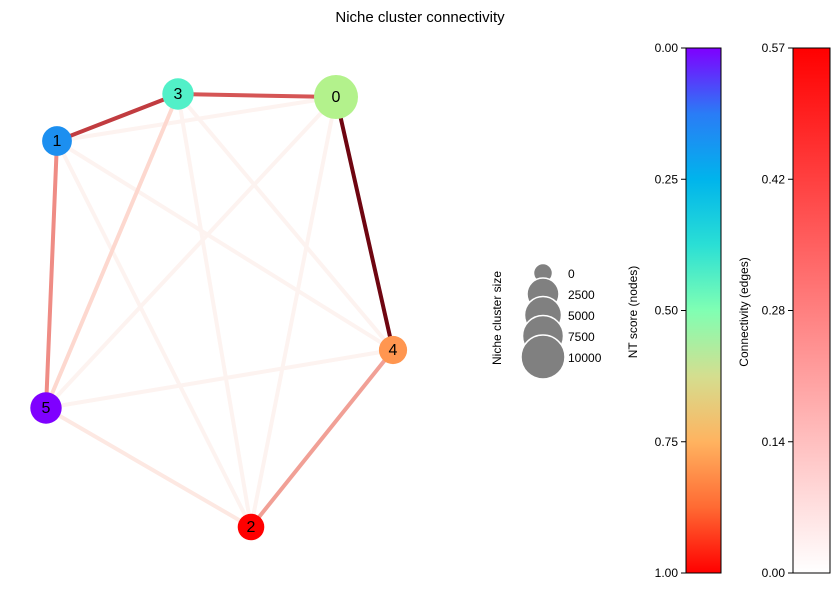  Describe the element at coordinates (774, 573) in the screenshot. I see `connectivity-colorbar-tick-0.00: 0.00` at that location.